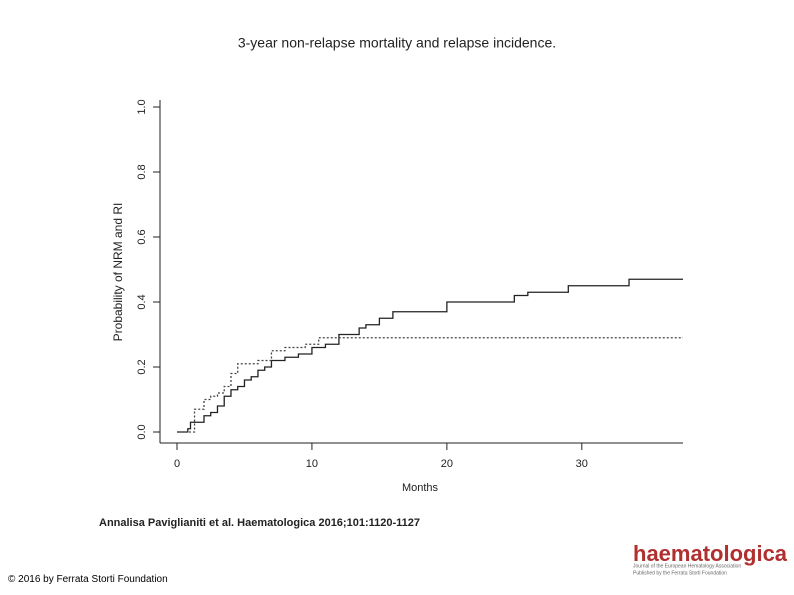 This screenshot has width=794, height=595. What do you see at coordinates (88, 579) in the screenshot?
I see `copyright: © 2016 by Ferrata Storti Foundation` at bounding box center [88, 579].